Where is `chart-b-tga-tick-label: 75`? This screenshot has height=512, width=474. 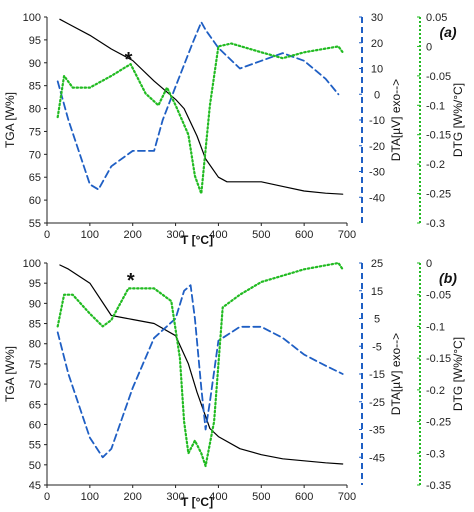 chart-b-tga-tick-label: 75 is located at coordinates (35, 365).